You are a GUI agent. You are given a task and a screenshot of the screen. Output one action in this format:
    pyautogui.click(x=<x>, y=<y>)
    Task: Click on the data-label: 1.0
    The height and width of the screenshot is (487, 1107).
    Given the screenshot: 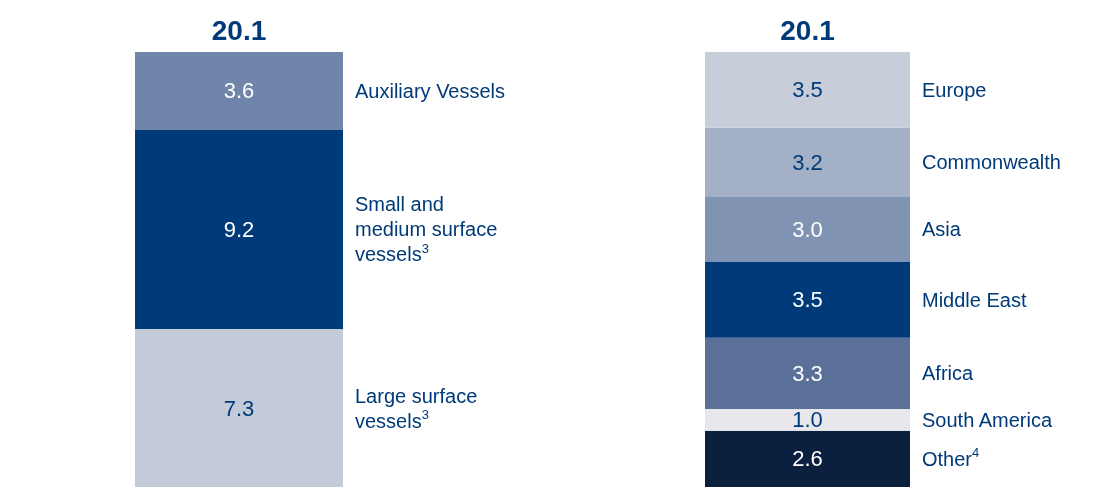 What is the action you would take?
    pyautogui.click(x=807, y=420)
    